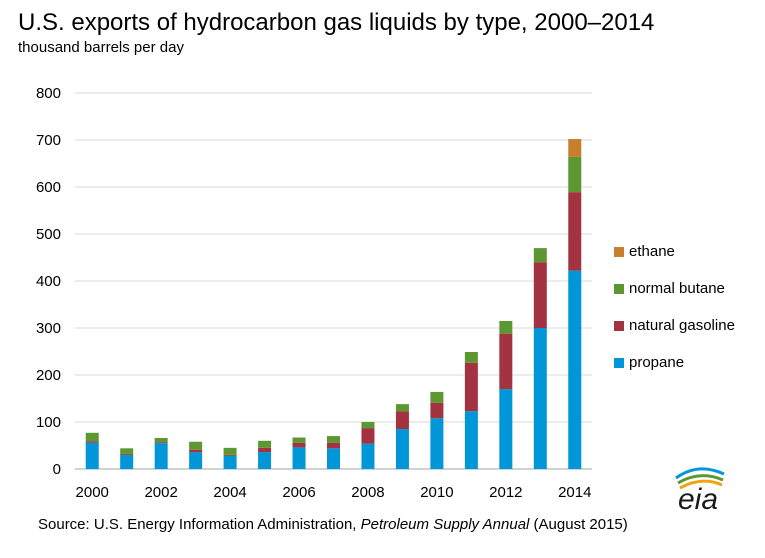 The height and width of the screenshot is (558, 765). I want to click on eia-logo: eia, so click(700, 489).